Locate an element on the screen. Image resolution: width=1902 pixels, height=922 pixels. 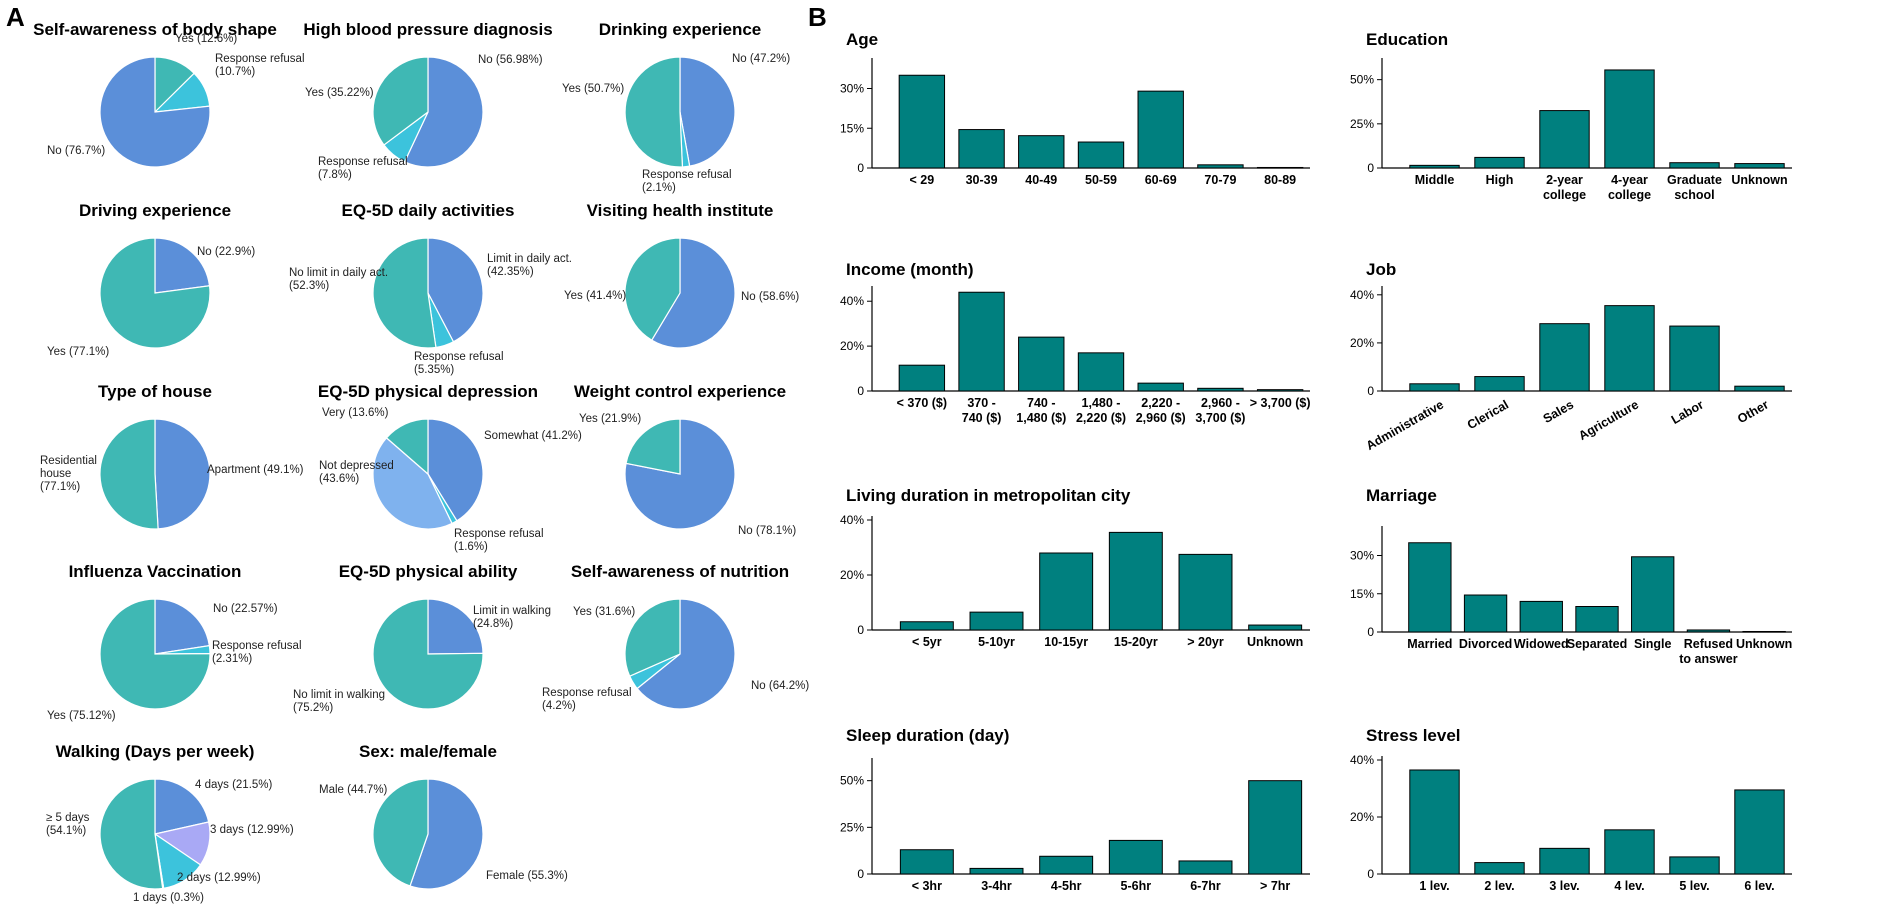
x-tick-label: Divorced is located at coordinates (1486, 644).